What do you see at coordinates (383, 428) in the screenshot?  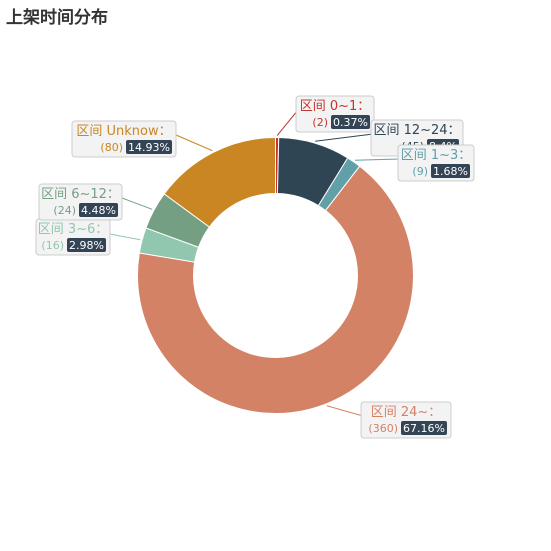 I see `label-count: (360)` at bounding box center [383, 428].